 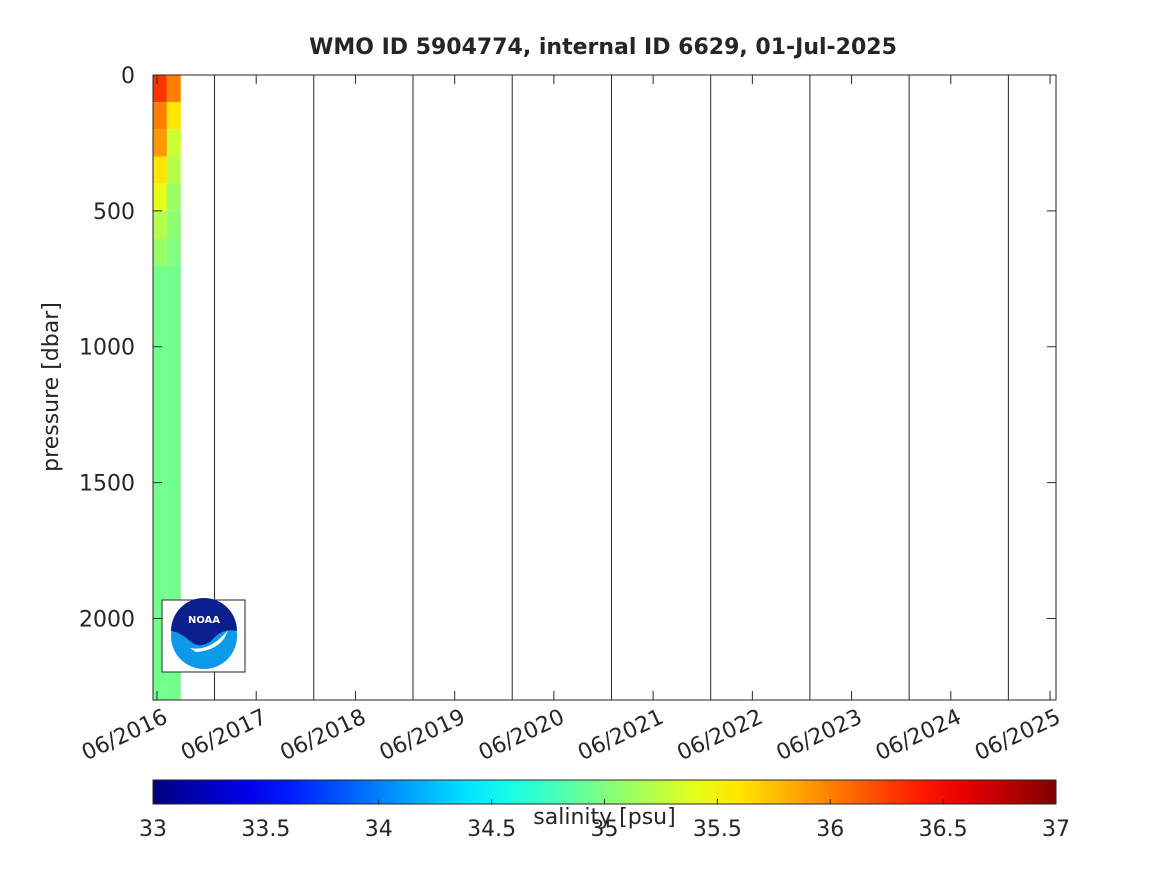 I want to click on y-tick-label: 1000, so click(x=107, y=348).